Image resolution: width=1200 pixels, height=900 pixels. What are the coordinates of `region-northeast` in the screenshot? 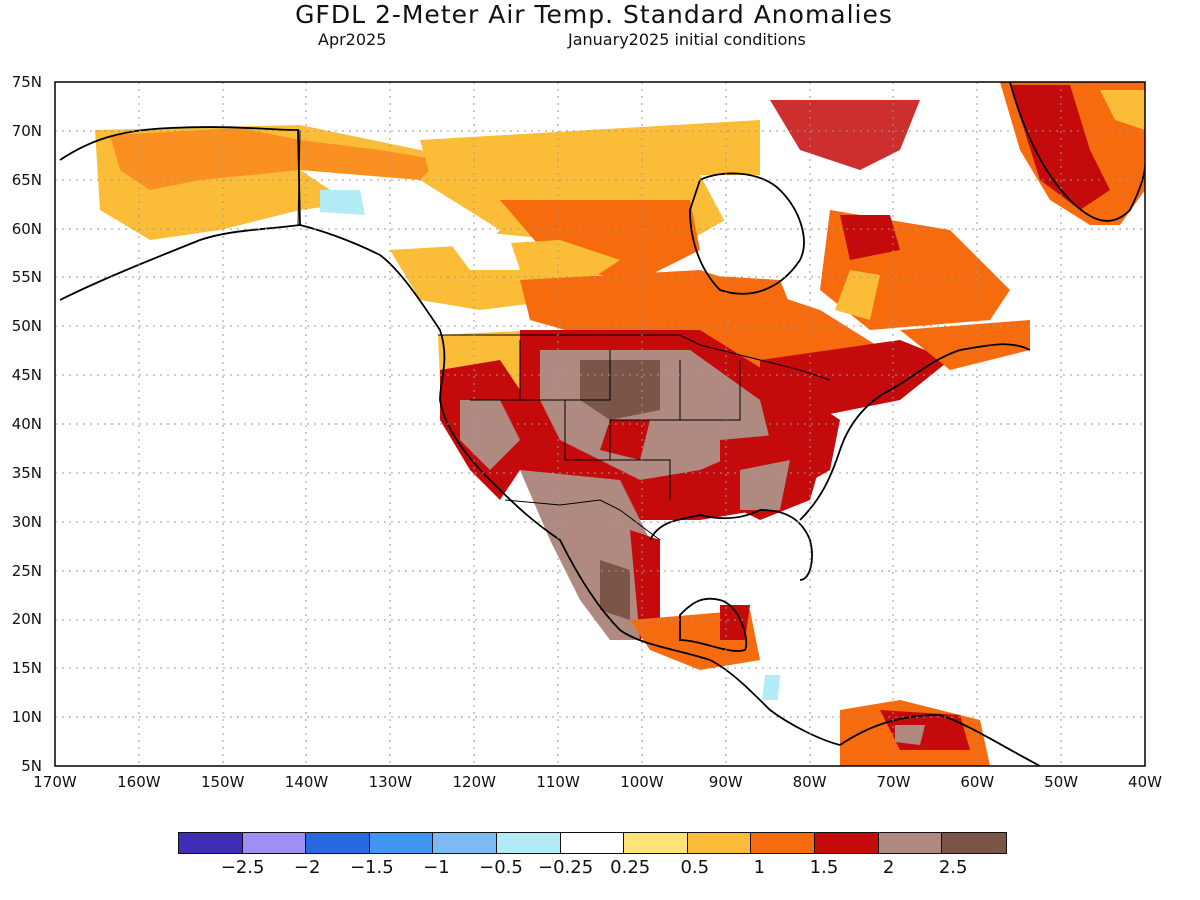 It's located at (855, 380).